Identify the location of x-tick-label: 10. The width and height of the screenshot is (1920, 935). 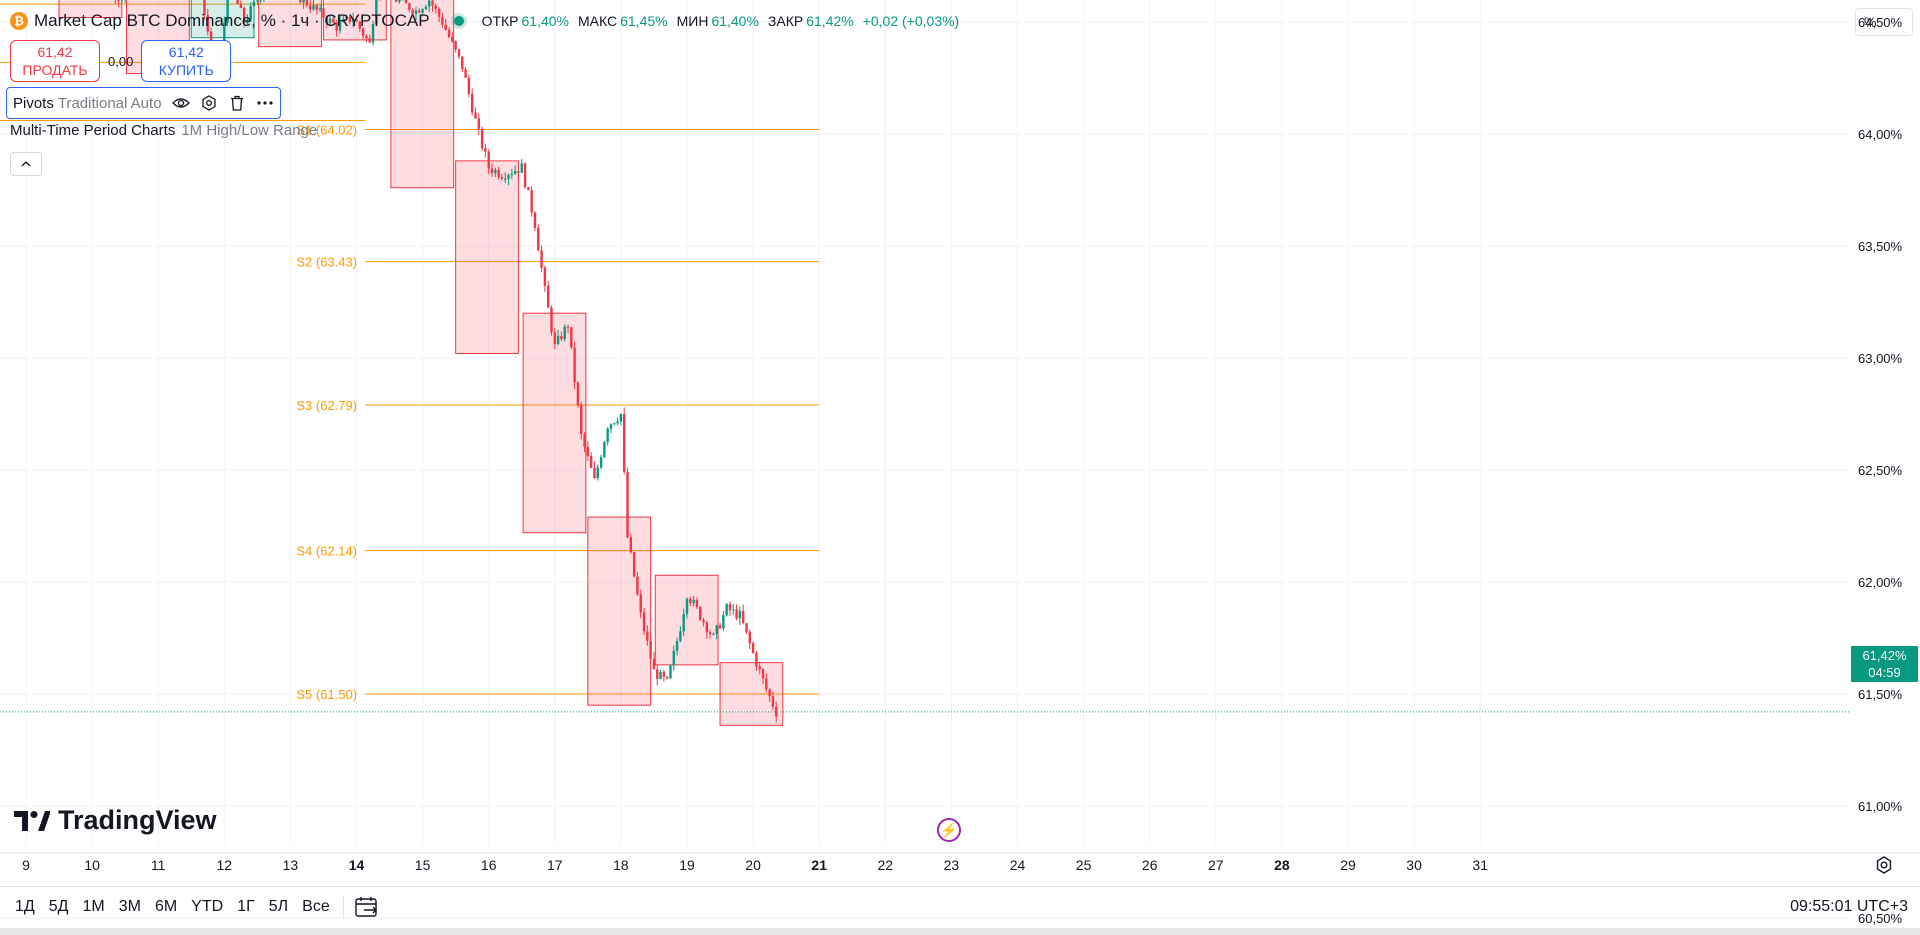
(92, 865).